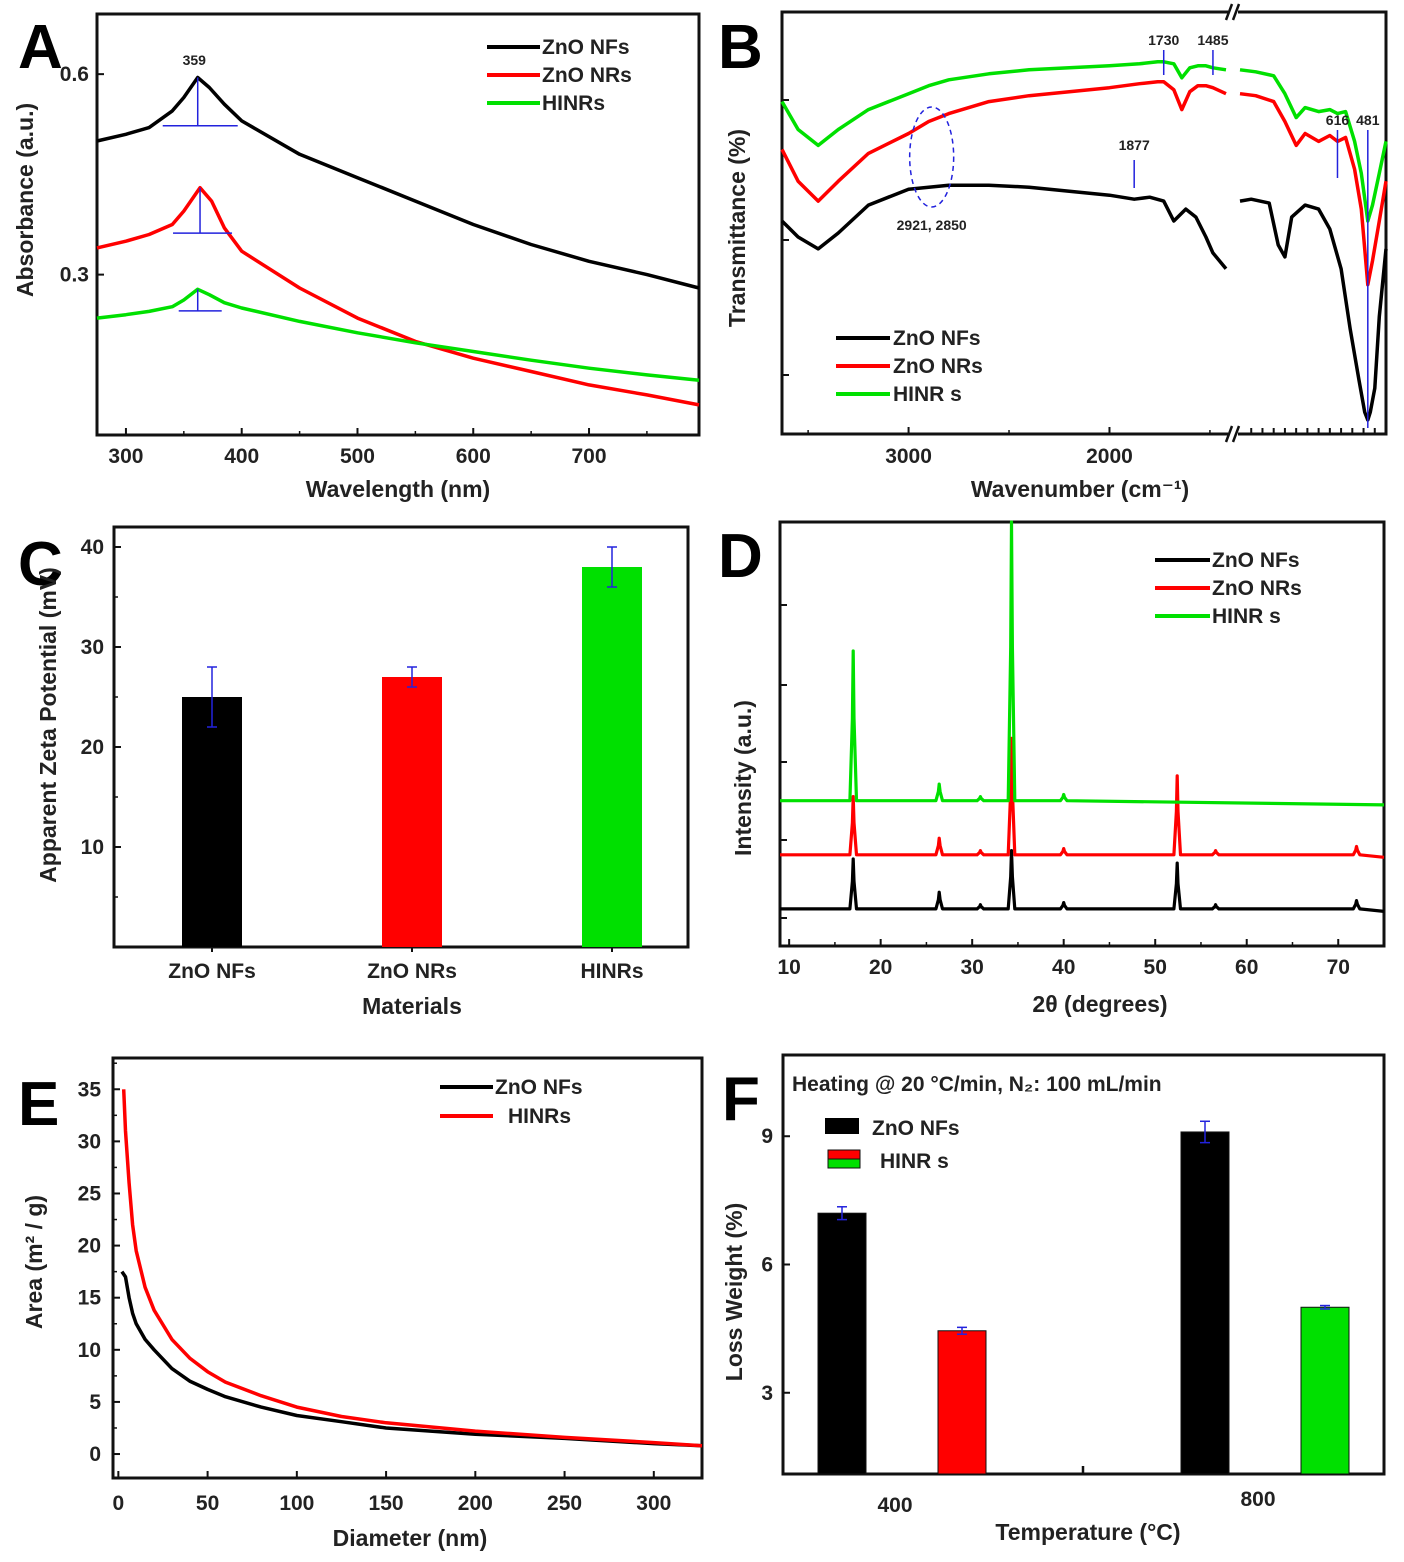  Describe the element at coordinates (1083, 1297) in the screenshot. I see `panel-f-bars` at that location.